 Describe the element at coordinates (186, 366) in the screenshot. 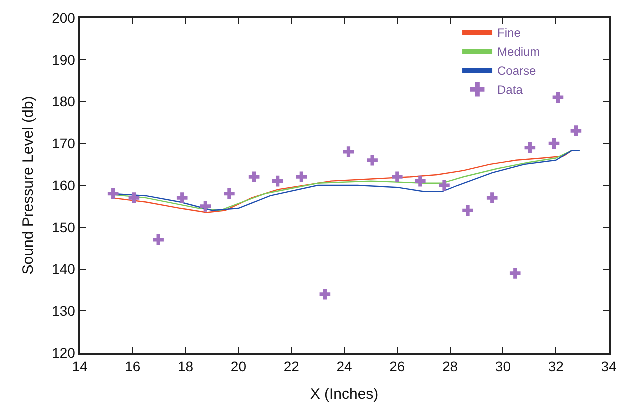

I see `x-tick-label: 18` at that location.